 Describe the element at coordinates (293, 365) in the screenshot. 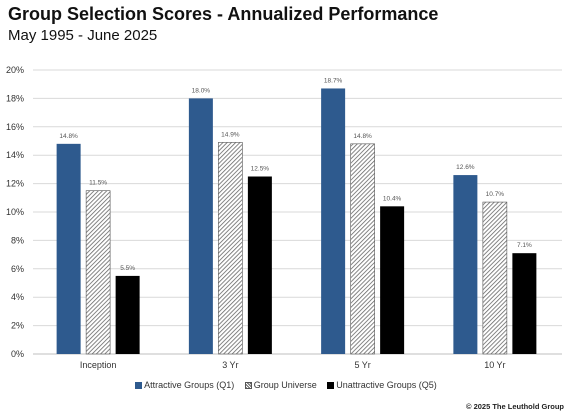

I see `x-axis-ticks: Inception 3 Yr 5 Yr 10 Yr` at that location.